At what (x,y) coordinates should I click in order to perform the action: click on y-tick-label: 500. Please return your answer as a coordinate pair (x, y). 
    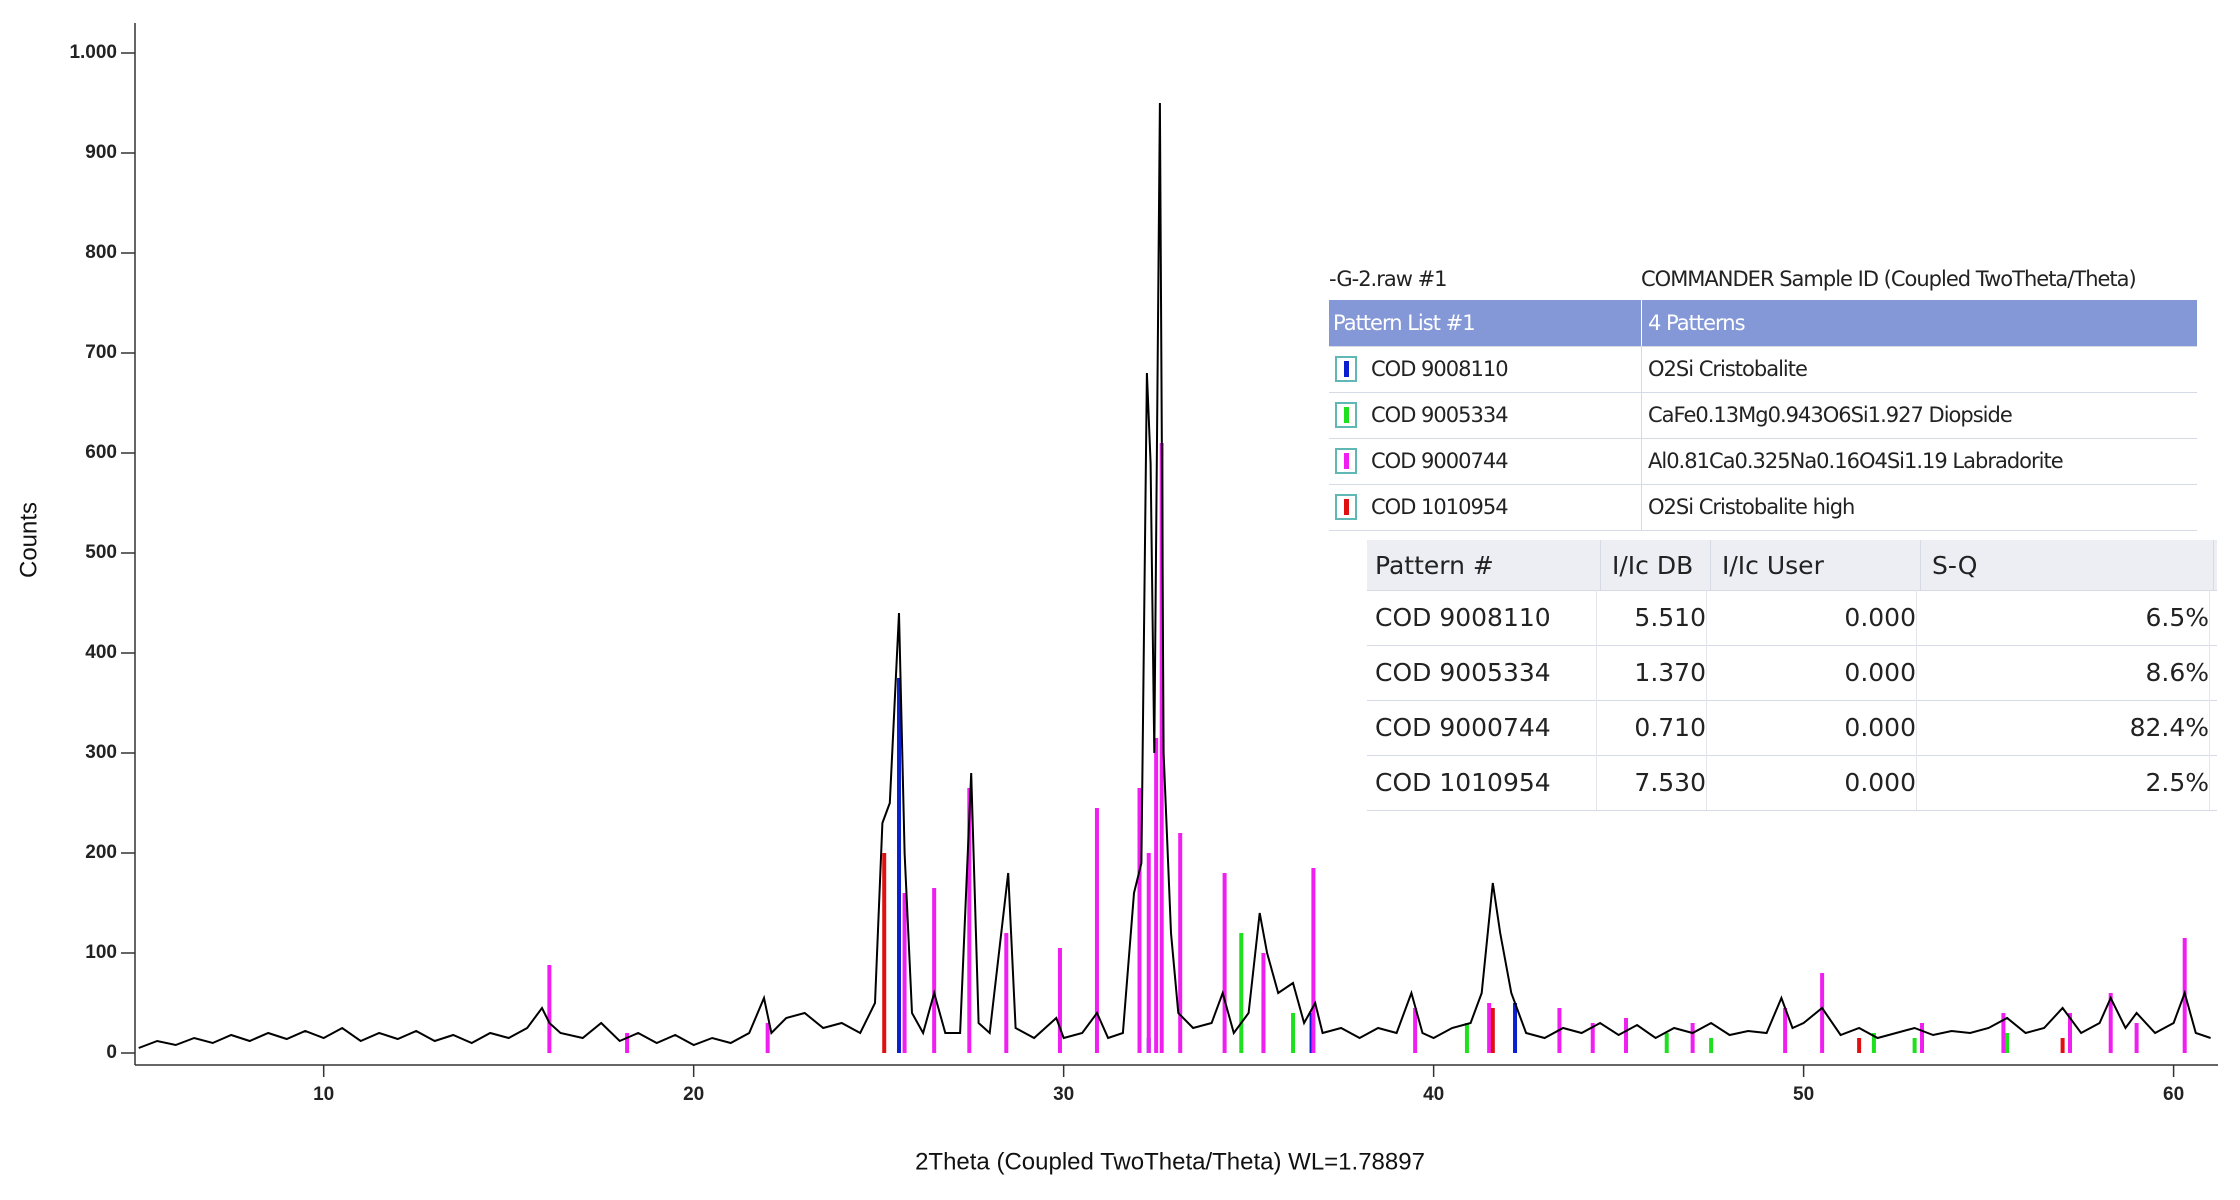
    Looking at the image, I should click on (101, 552).